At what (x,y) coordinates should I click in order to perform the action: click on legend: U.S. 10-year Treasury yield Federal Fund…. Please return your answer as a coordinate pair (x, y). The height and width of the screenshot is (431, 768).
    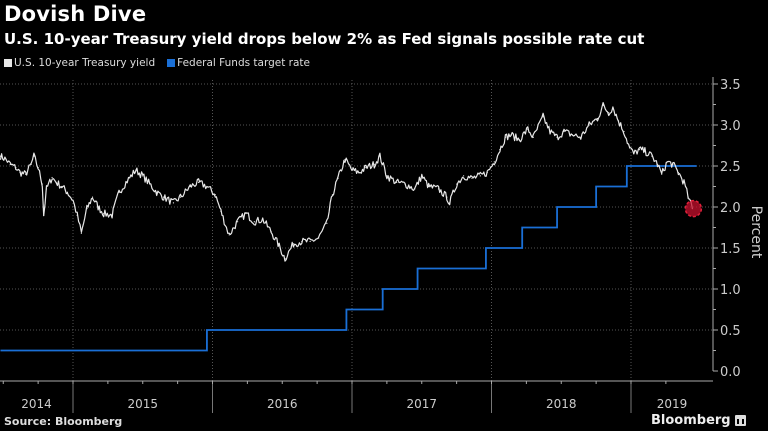
    Looking at the image, I should click on (157, 63).